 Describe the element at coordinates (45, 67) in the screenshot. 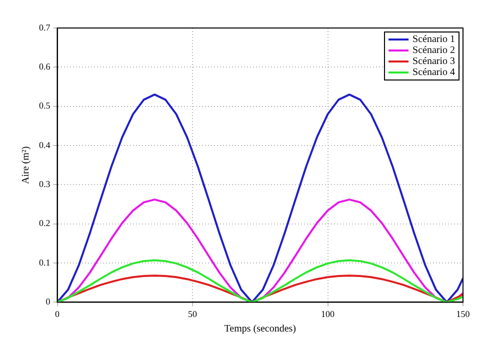

I see `y-tick-label: 0.6` at that location.